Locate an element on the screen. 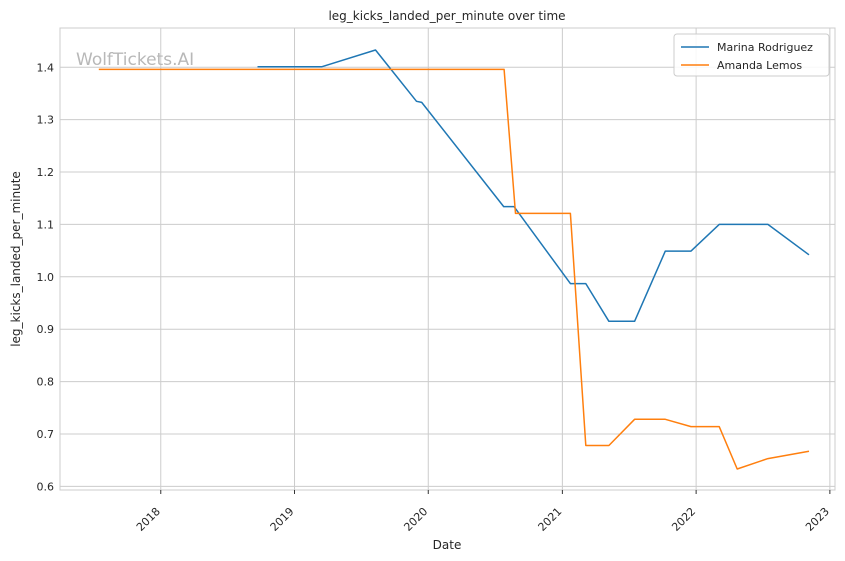 The height and width of the screenshot is (561, 845). legend-box is located at coordinates (751, 55).